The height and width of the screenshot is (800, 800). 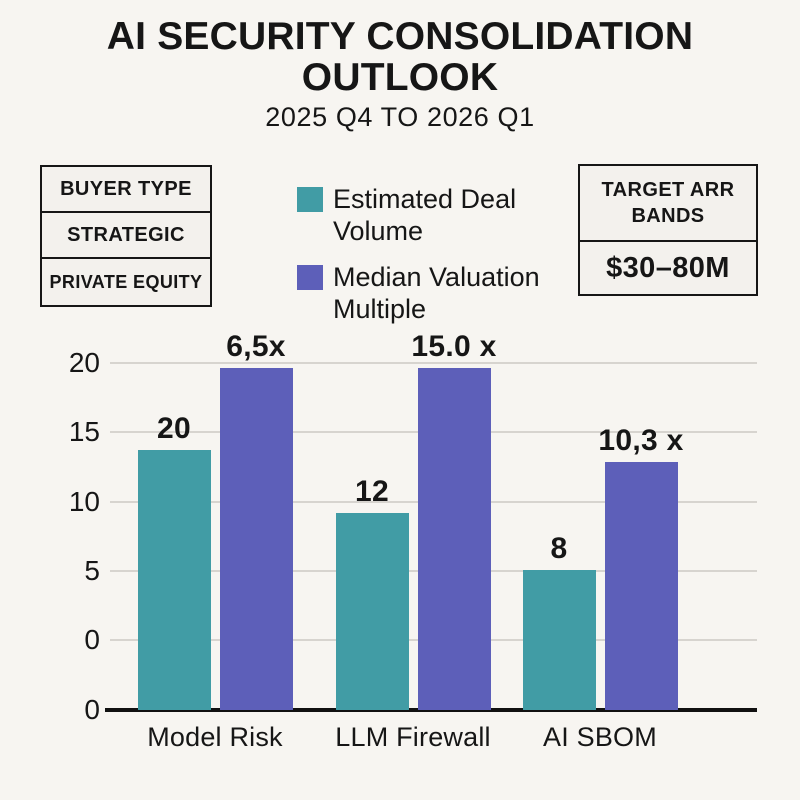 What do you see at coordinates (400, 57) in the screenshot?
I see `chart-title: AI SECURITY CONSOLIDATION OUTLOOK` at bounding box center [400, 57].